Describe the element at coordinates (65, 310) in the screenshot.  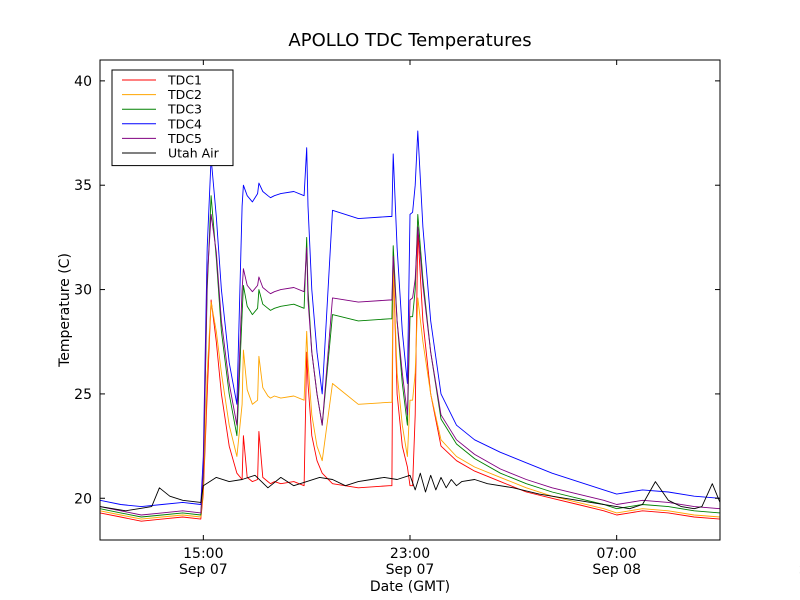
I see `y-axis-label: Temperature (C)` at that location.